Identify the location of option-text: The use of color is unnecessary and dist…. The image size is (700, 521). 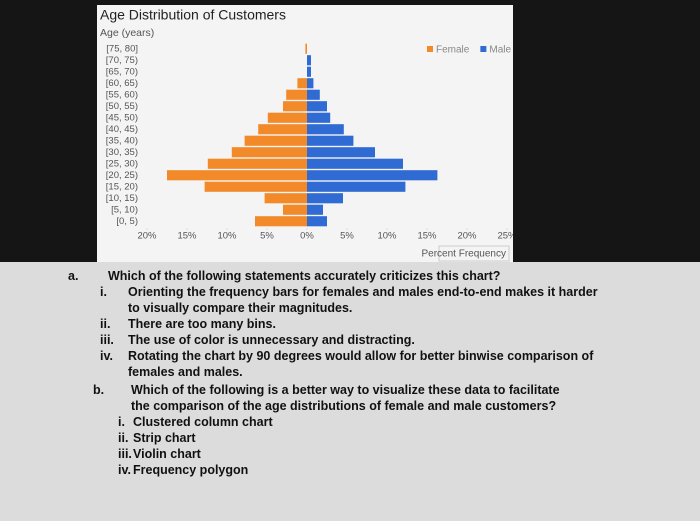
(271, 340).